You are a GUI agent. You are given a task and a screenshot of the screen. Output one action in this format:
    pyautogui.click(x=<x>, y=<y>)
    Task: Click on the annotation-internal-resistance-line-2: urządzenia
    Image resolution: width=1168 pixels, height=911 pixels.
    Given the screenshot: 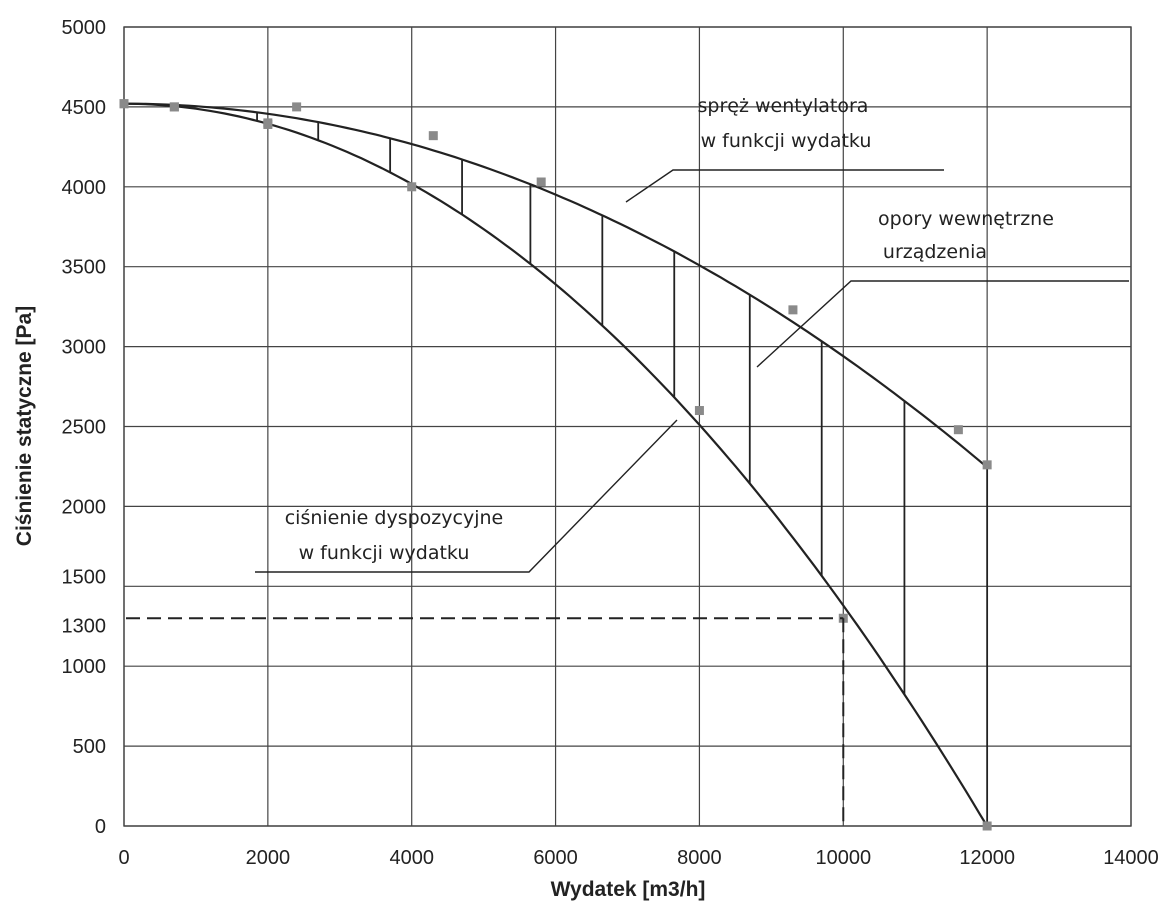 What is the action you would take?
    pyautogui.click(x=935, y=252)
    